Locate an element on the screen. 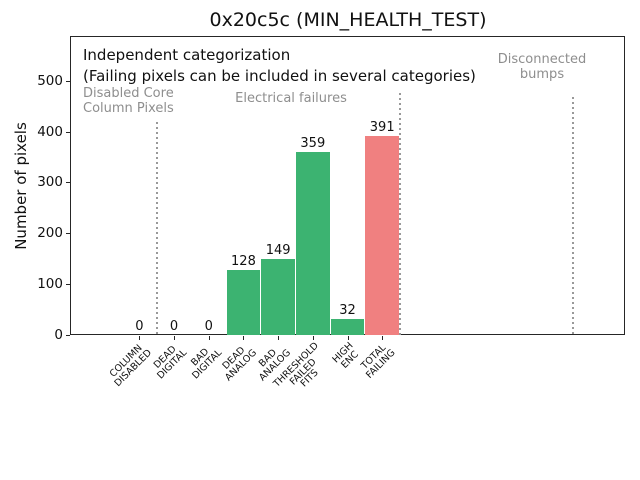  chart-title: 0x20c5c (MIN_HEALTH_TEST) is located at coordinates (348, 20).